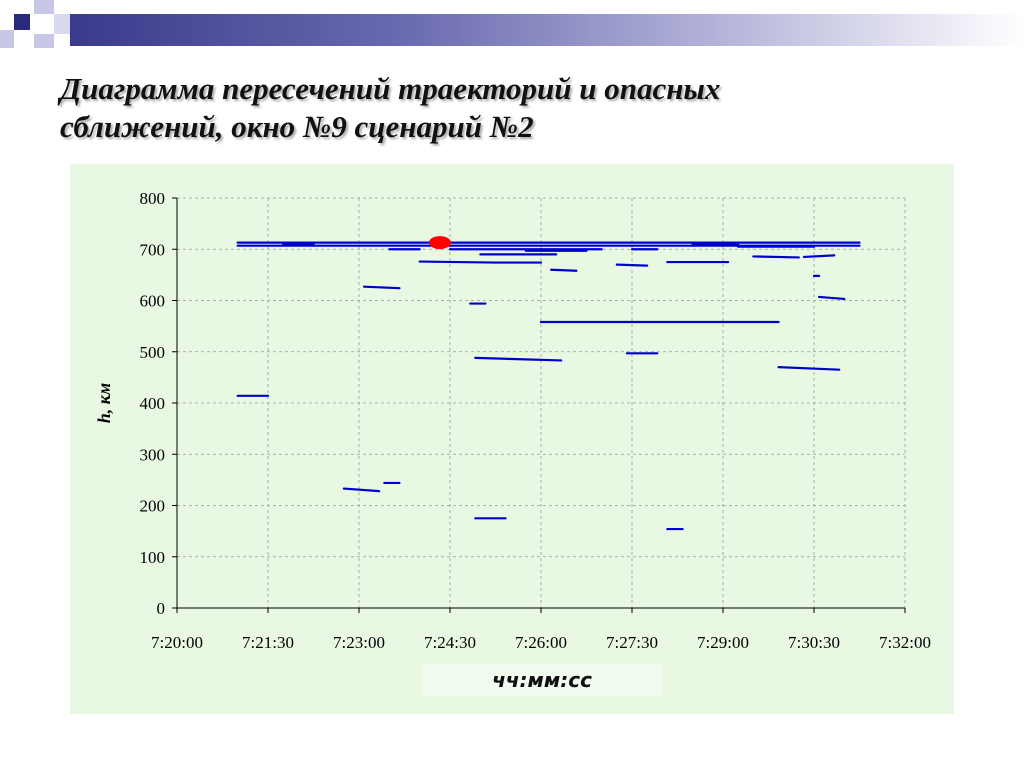 The height and width of the screenshot is (768, 1024). Describe the element at coordinates (104, 403) in the screenshot. I see `y-axis-label: h, км` at that location.